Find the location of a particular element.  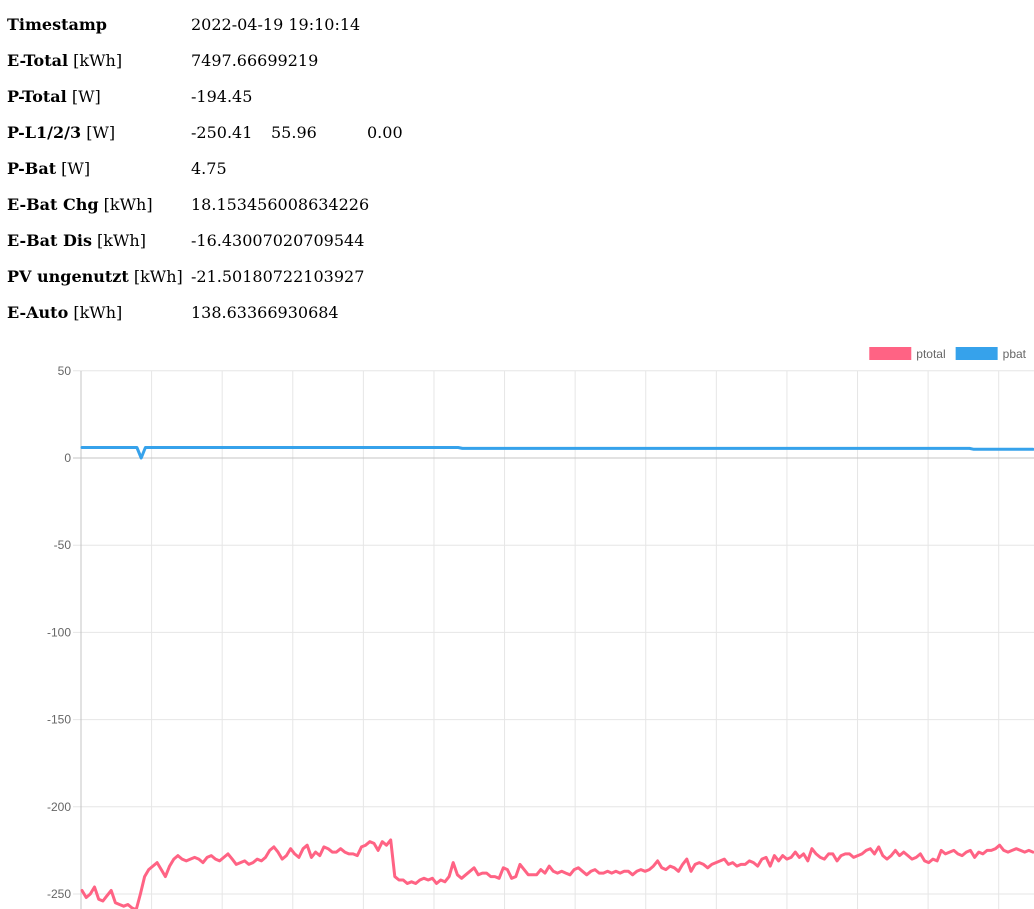

metric-row: Timestamp 2022-04-19 19:10:14 is located at coordinates (205, 24).